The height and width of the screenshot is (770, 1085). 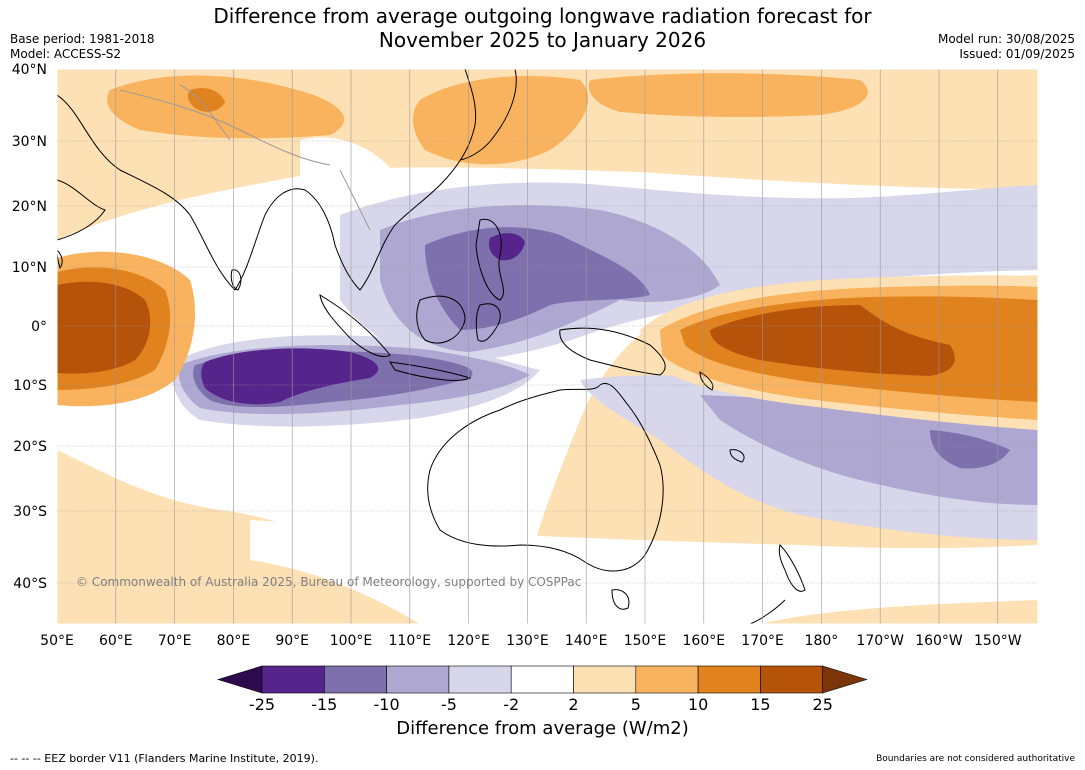 I want to click on positive-anomaly-level2-tibet, so click(x=226, y=107).